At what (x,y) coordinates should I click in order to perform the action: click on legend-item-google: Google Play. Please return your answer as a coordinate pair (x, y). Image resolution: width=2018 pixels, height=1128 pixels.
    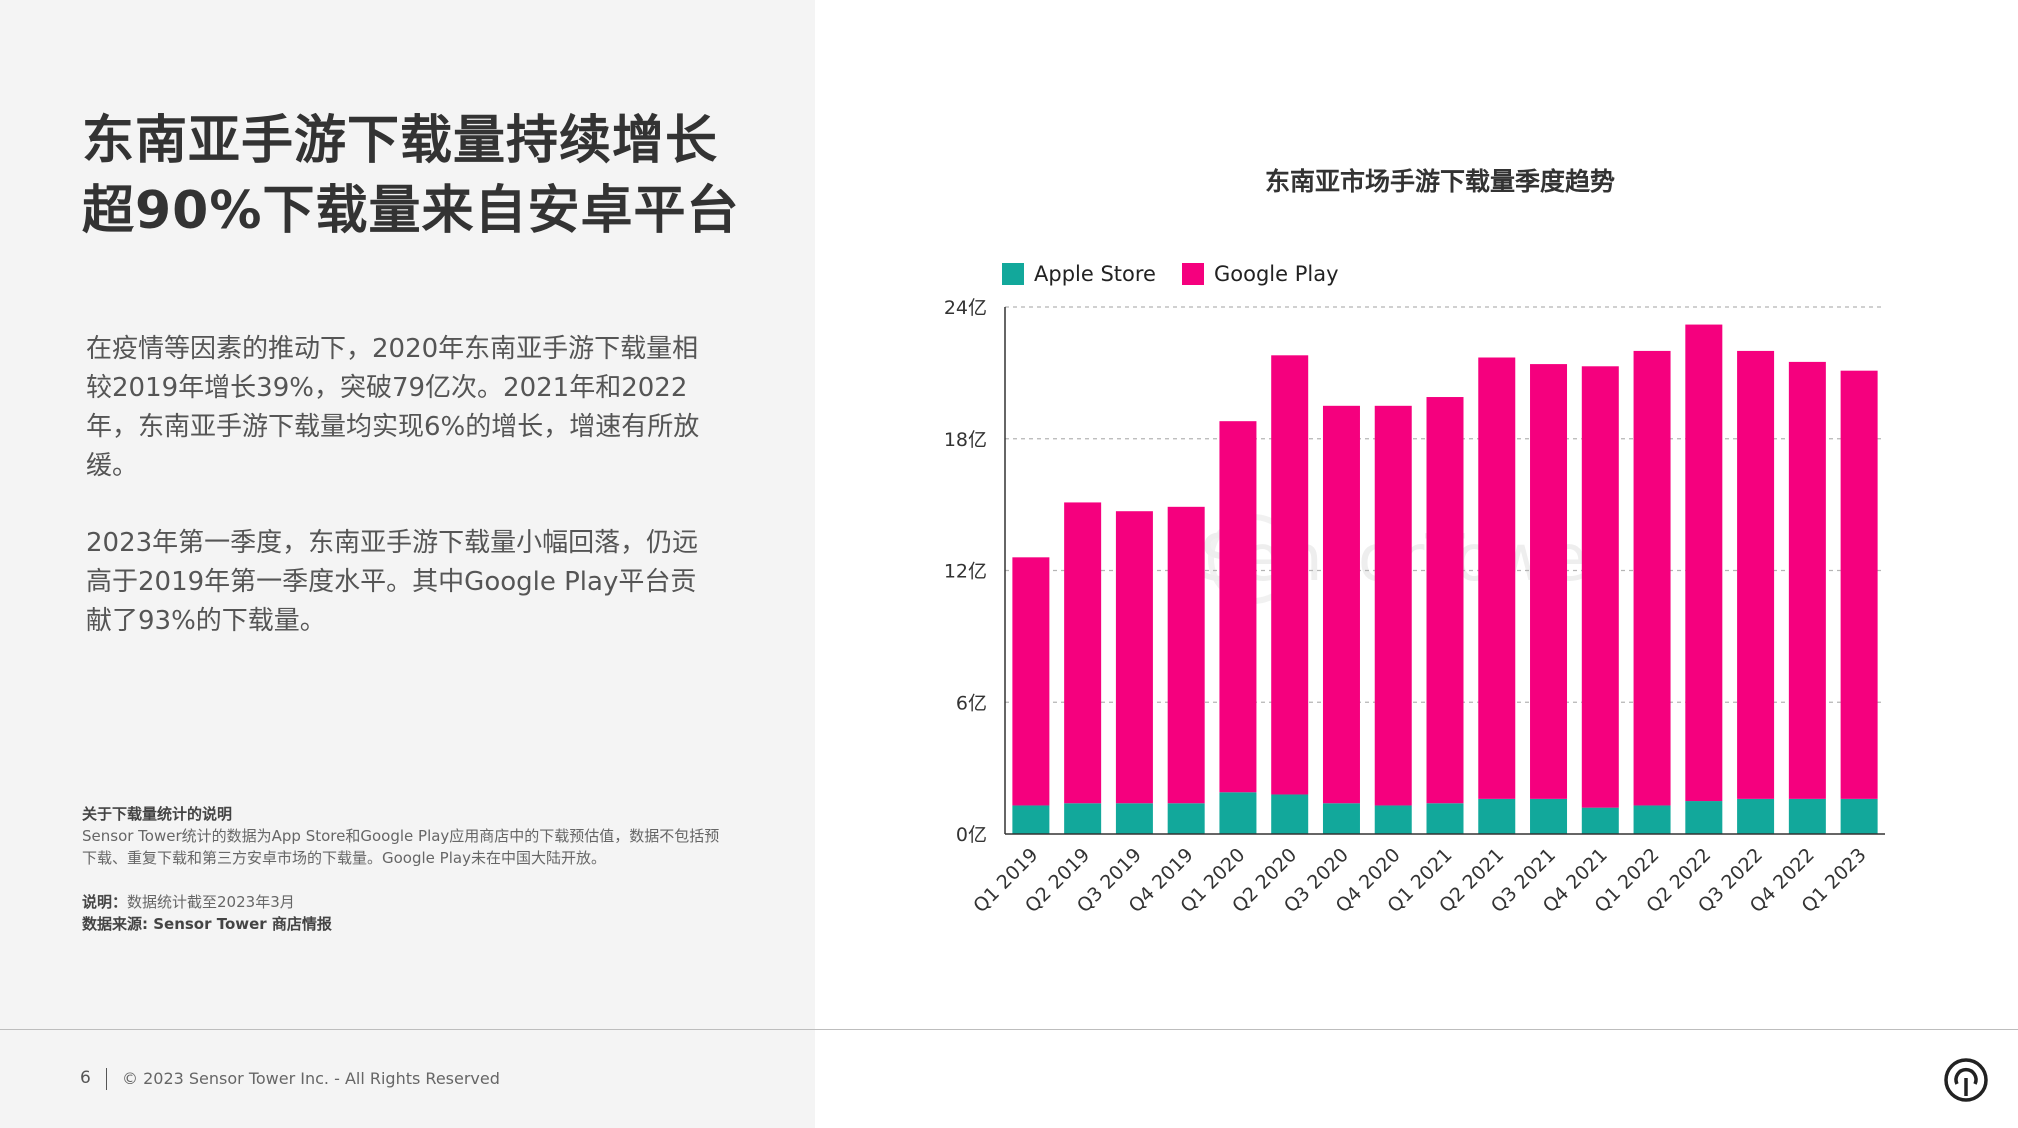
    Looking at the image, I should click on (1260, 274).